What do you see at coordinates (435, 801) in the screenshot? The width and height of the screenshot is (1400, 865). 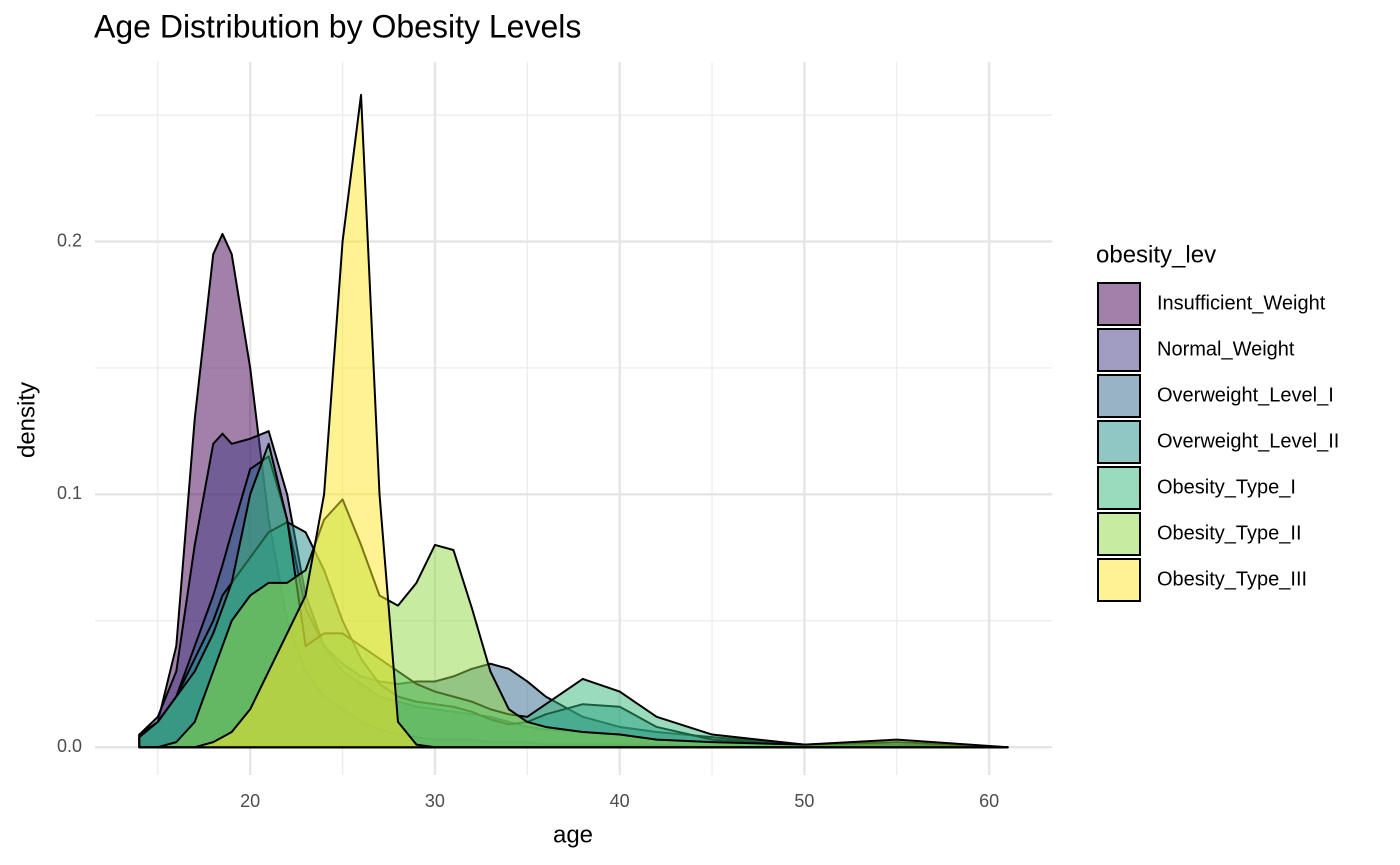 I see `x-tick-label: 30` at bounding box center [435, 801].